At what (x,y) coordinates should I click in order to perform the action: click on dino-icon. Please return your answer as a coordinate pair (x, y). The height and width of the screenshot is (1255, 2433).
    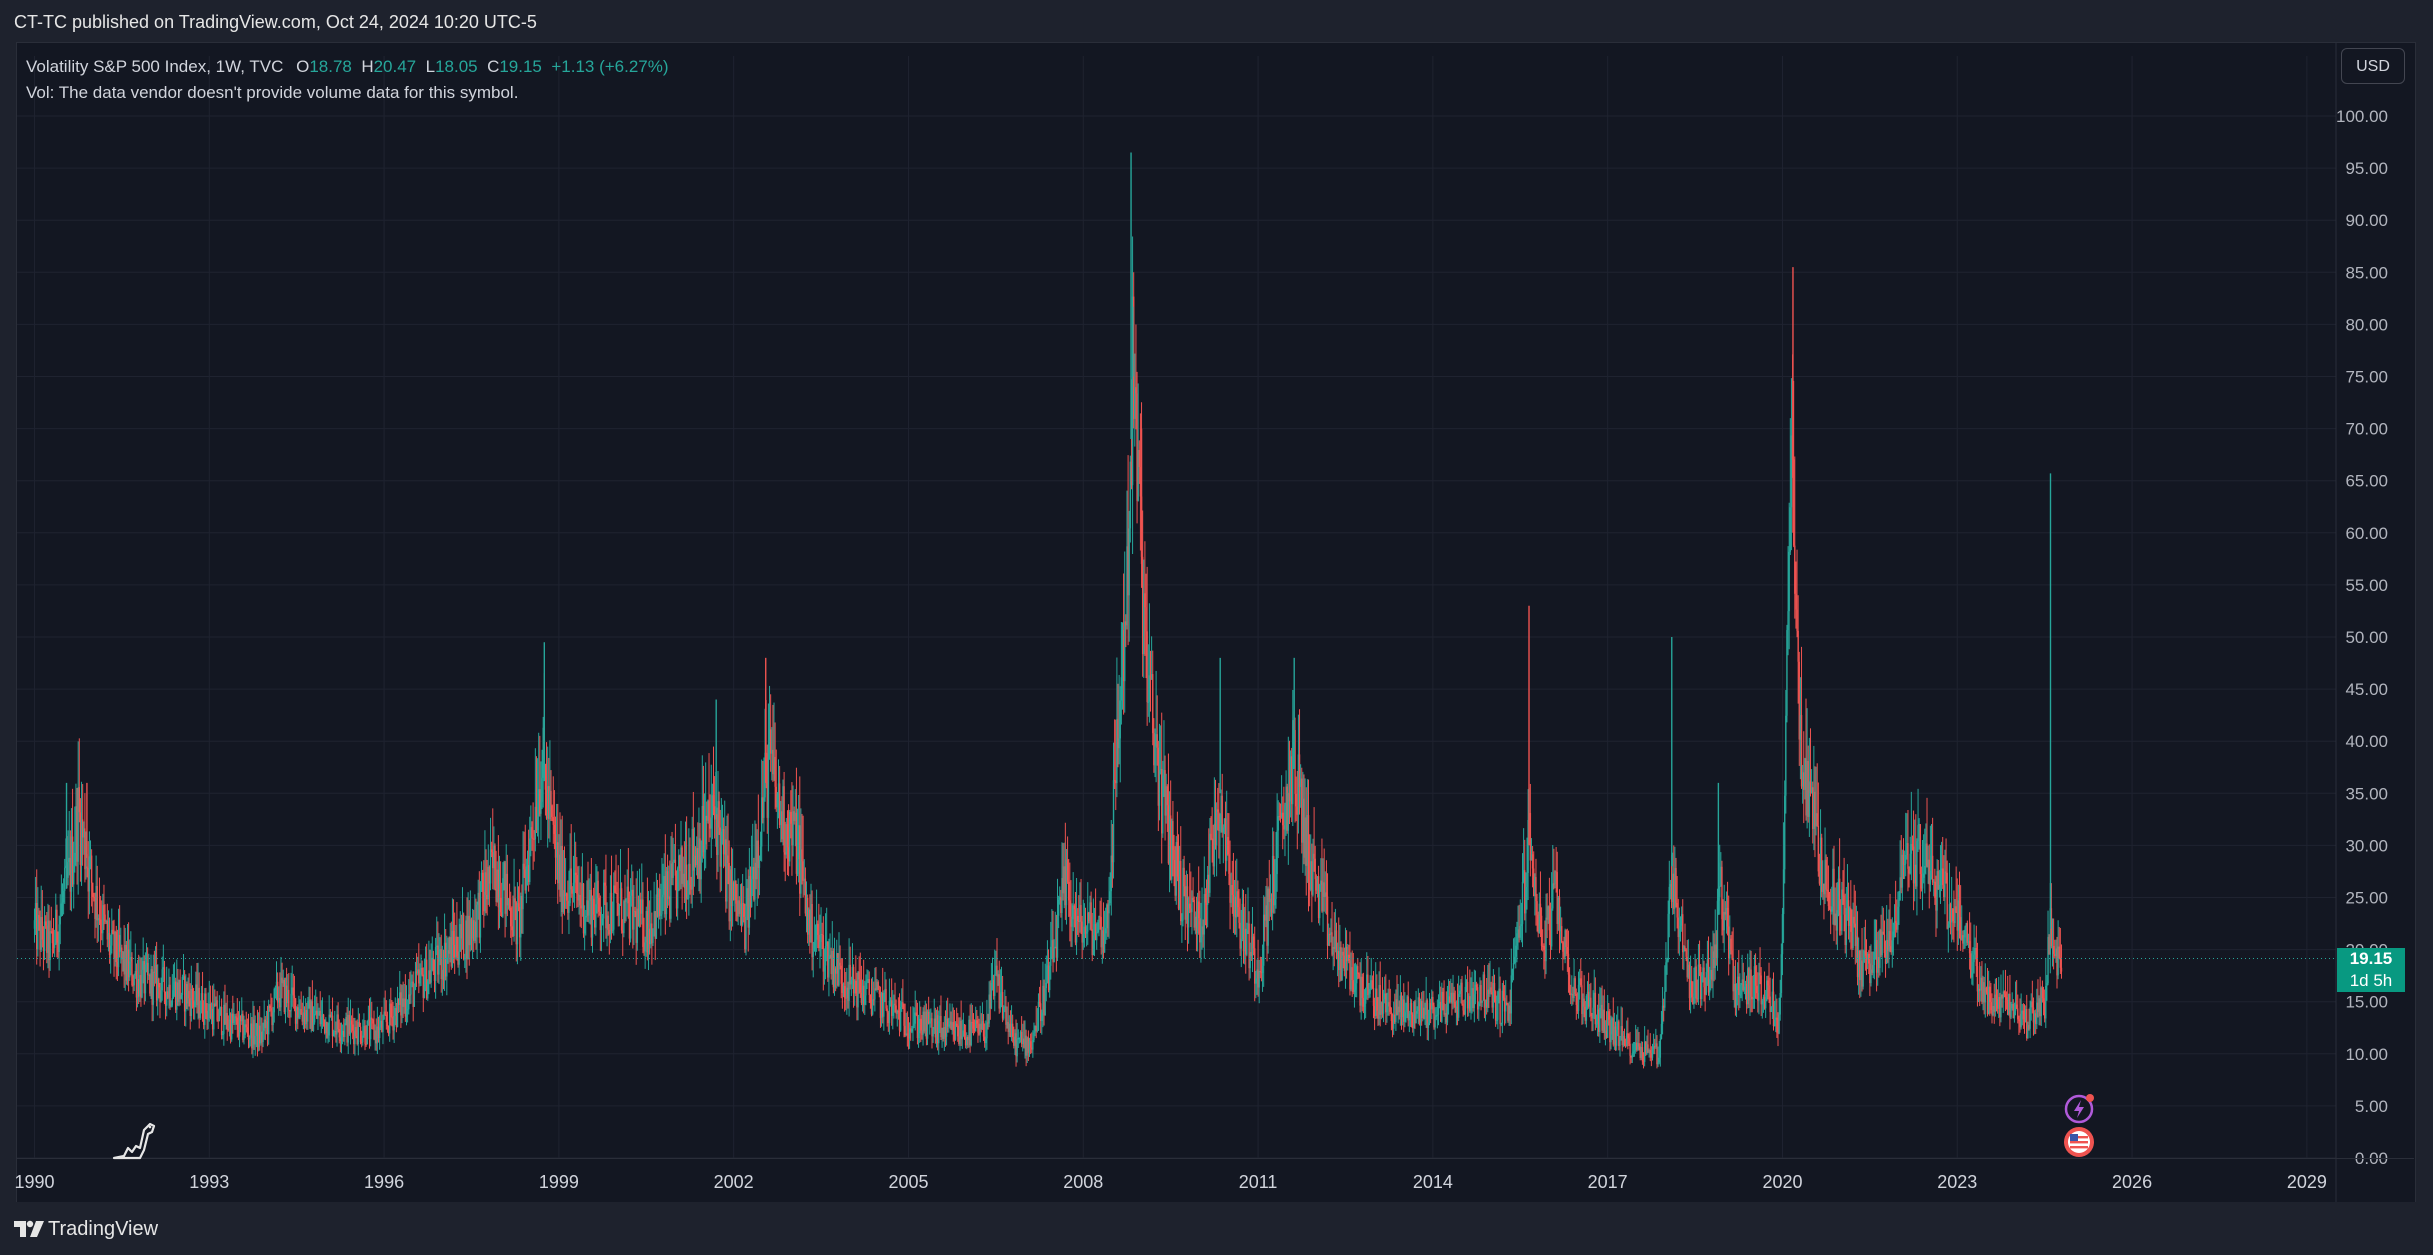
    Looking at the image, I should click on (133, 1142).